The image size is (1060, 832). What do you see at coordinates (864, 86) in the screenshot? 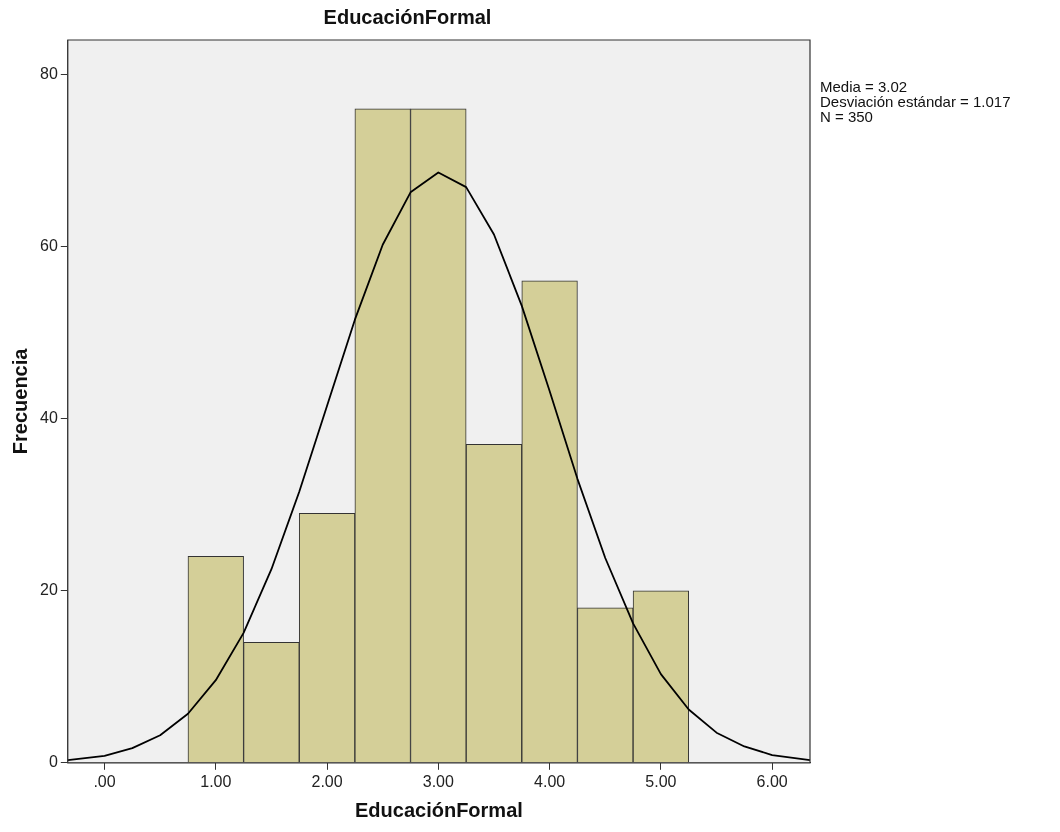
I see `text: Media = 3.02` at bounding box center [864, 86].